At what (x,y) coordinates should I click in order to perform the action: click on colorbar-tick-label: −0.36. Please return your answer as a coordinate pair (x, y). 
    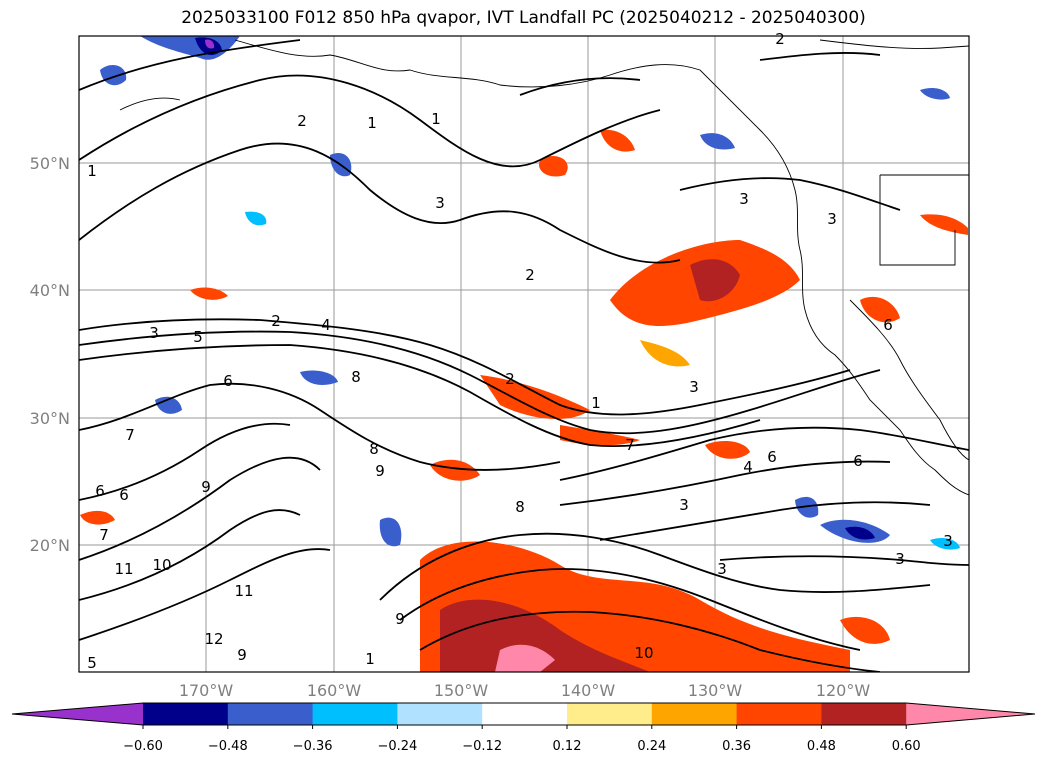
    Looking at the image, I should click on (313, 746).